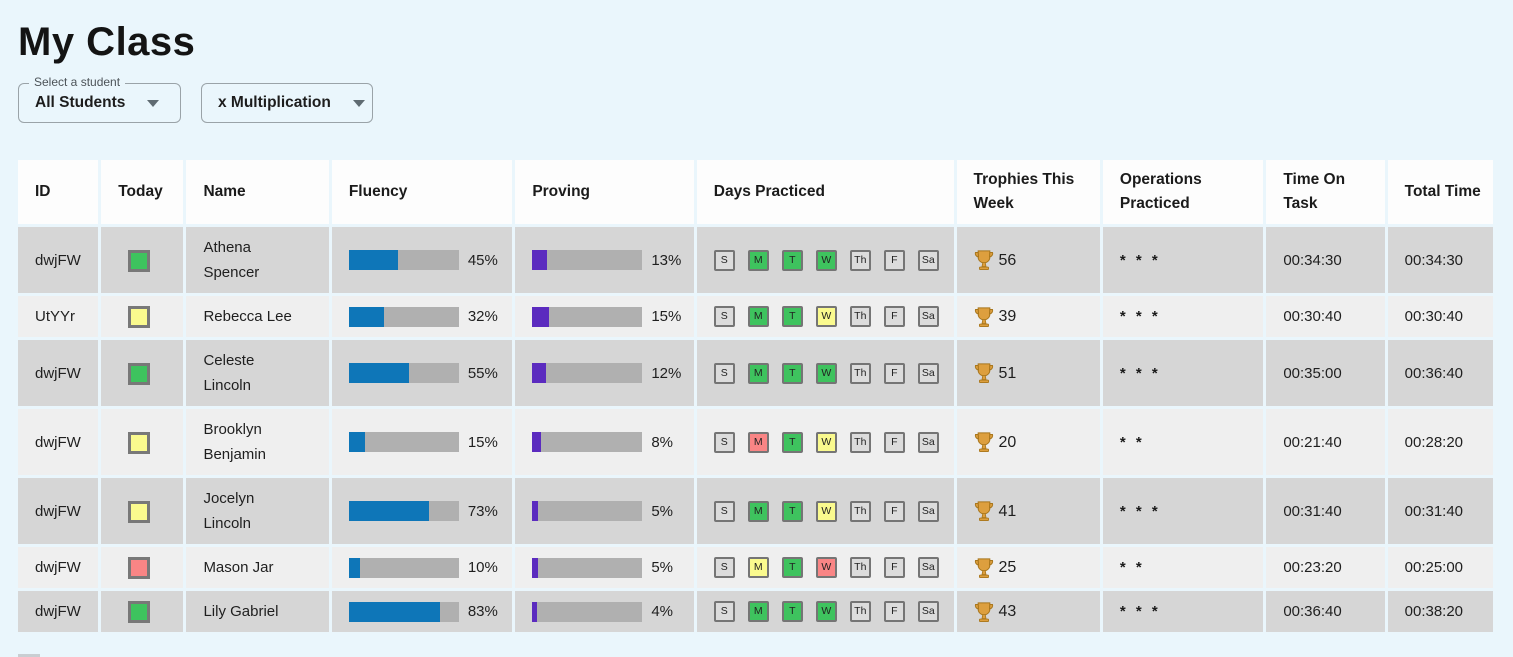  What do you see at coordinates (422, 442) in the screenshot?
I see `fluency-cell: 15%` at bounding box center [422, 442].